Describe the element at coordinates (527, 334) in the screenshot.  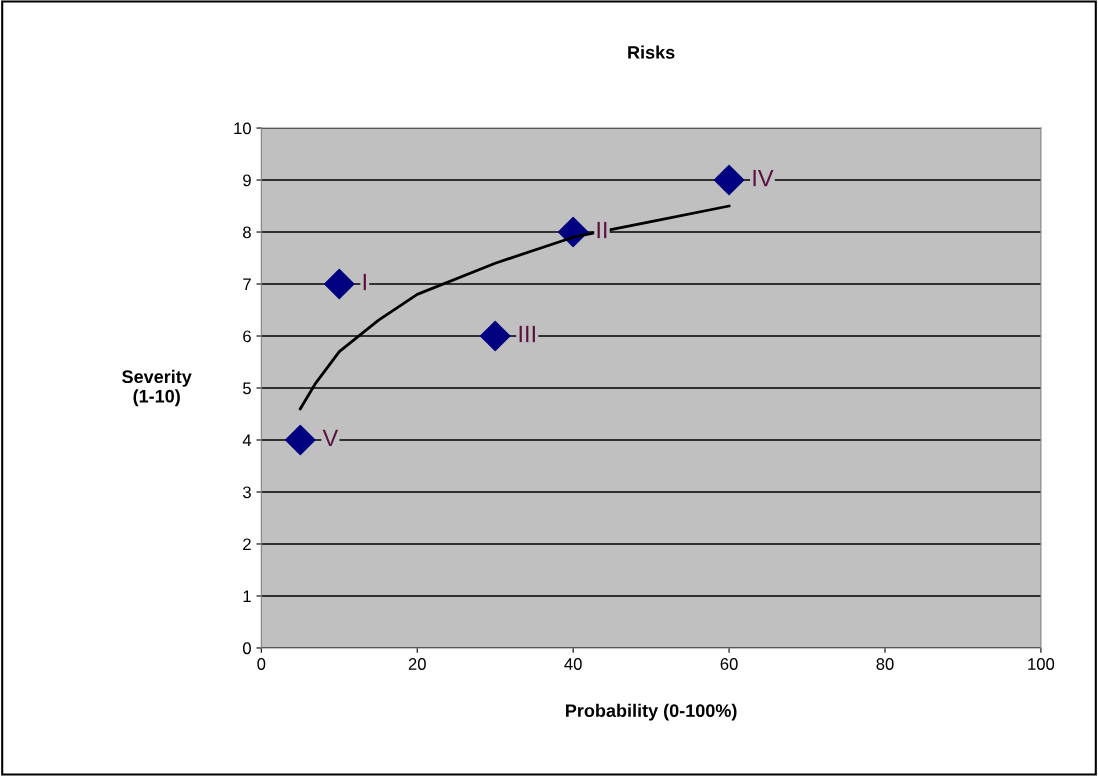
I see `annotation: III` at that location.